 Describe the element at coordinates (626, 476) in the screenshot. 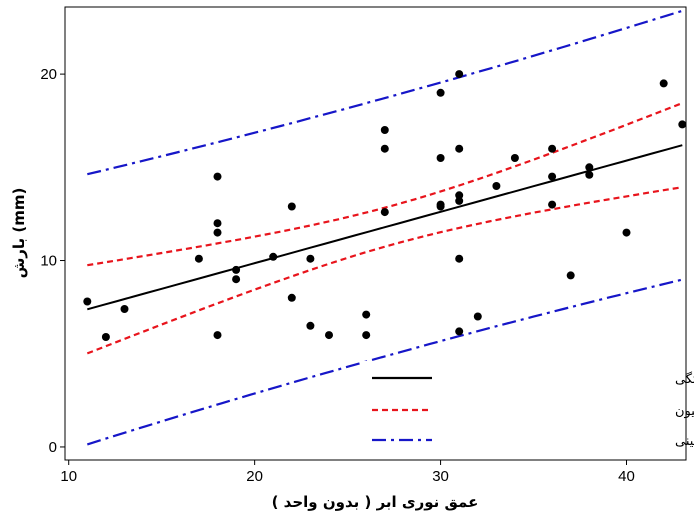

I see `x-tick-label: 40` at that location.